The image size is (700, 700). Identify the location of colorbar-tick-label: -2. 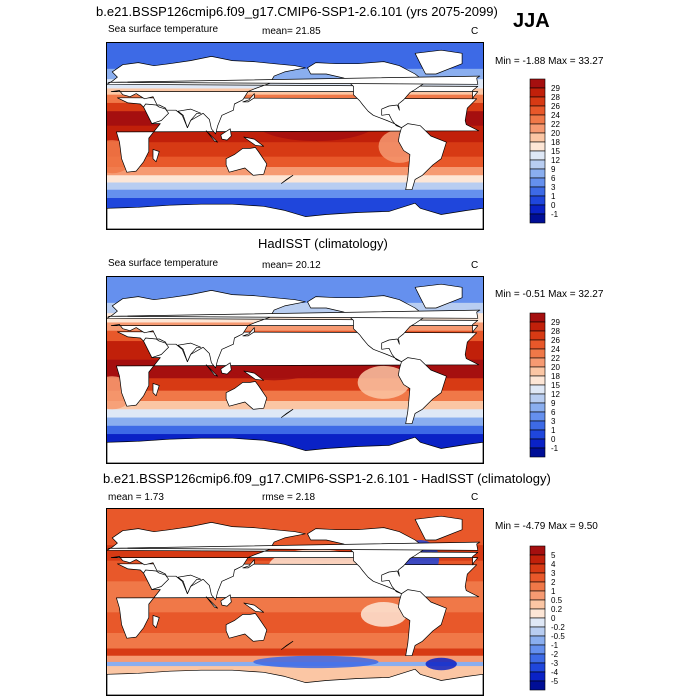
(555, 654).